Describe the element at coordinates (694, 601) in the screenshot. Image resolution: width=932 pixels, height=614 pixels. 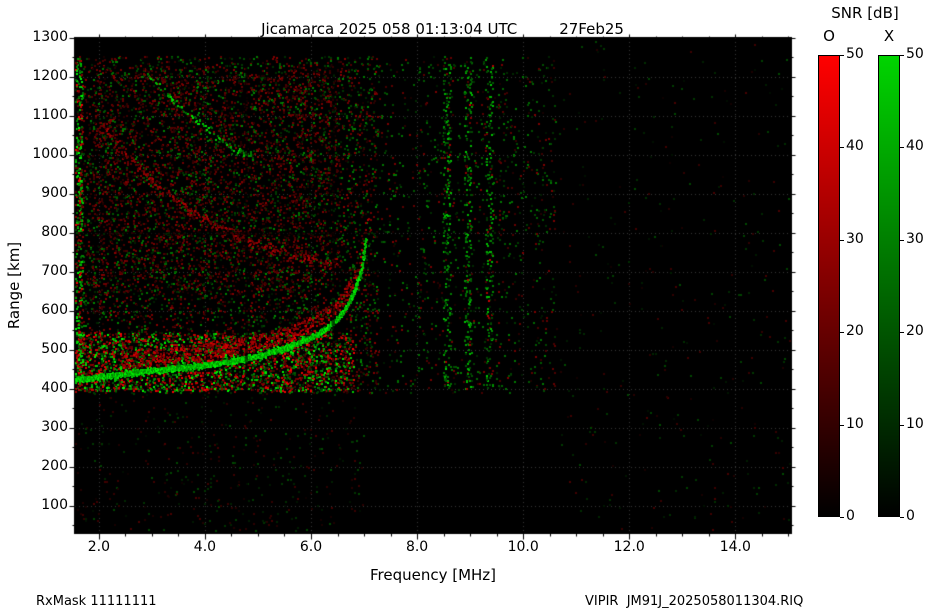
I see `filename-label: VIPIR JM91J_2025058011304.RIQ` at that location.